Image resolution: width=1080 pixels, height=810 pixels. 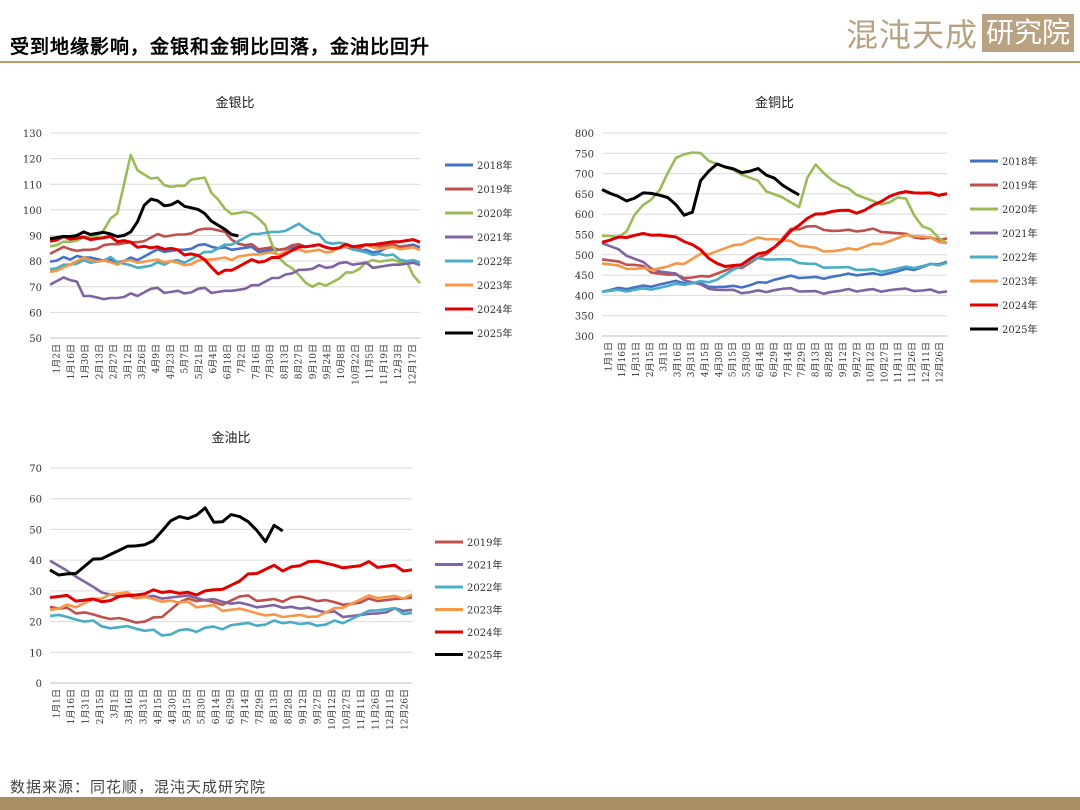 I want to click on x-tick-label: 9月12日, so click(x=303, y=706).